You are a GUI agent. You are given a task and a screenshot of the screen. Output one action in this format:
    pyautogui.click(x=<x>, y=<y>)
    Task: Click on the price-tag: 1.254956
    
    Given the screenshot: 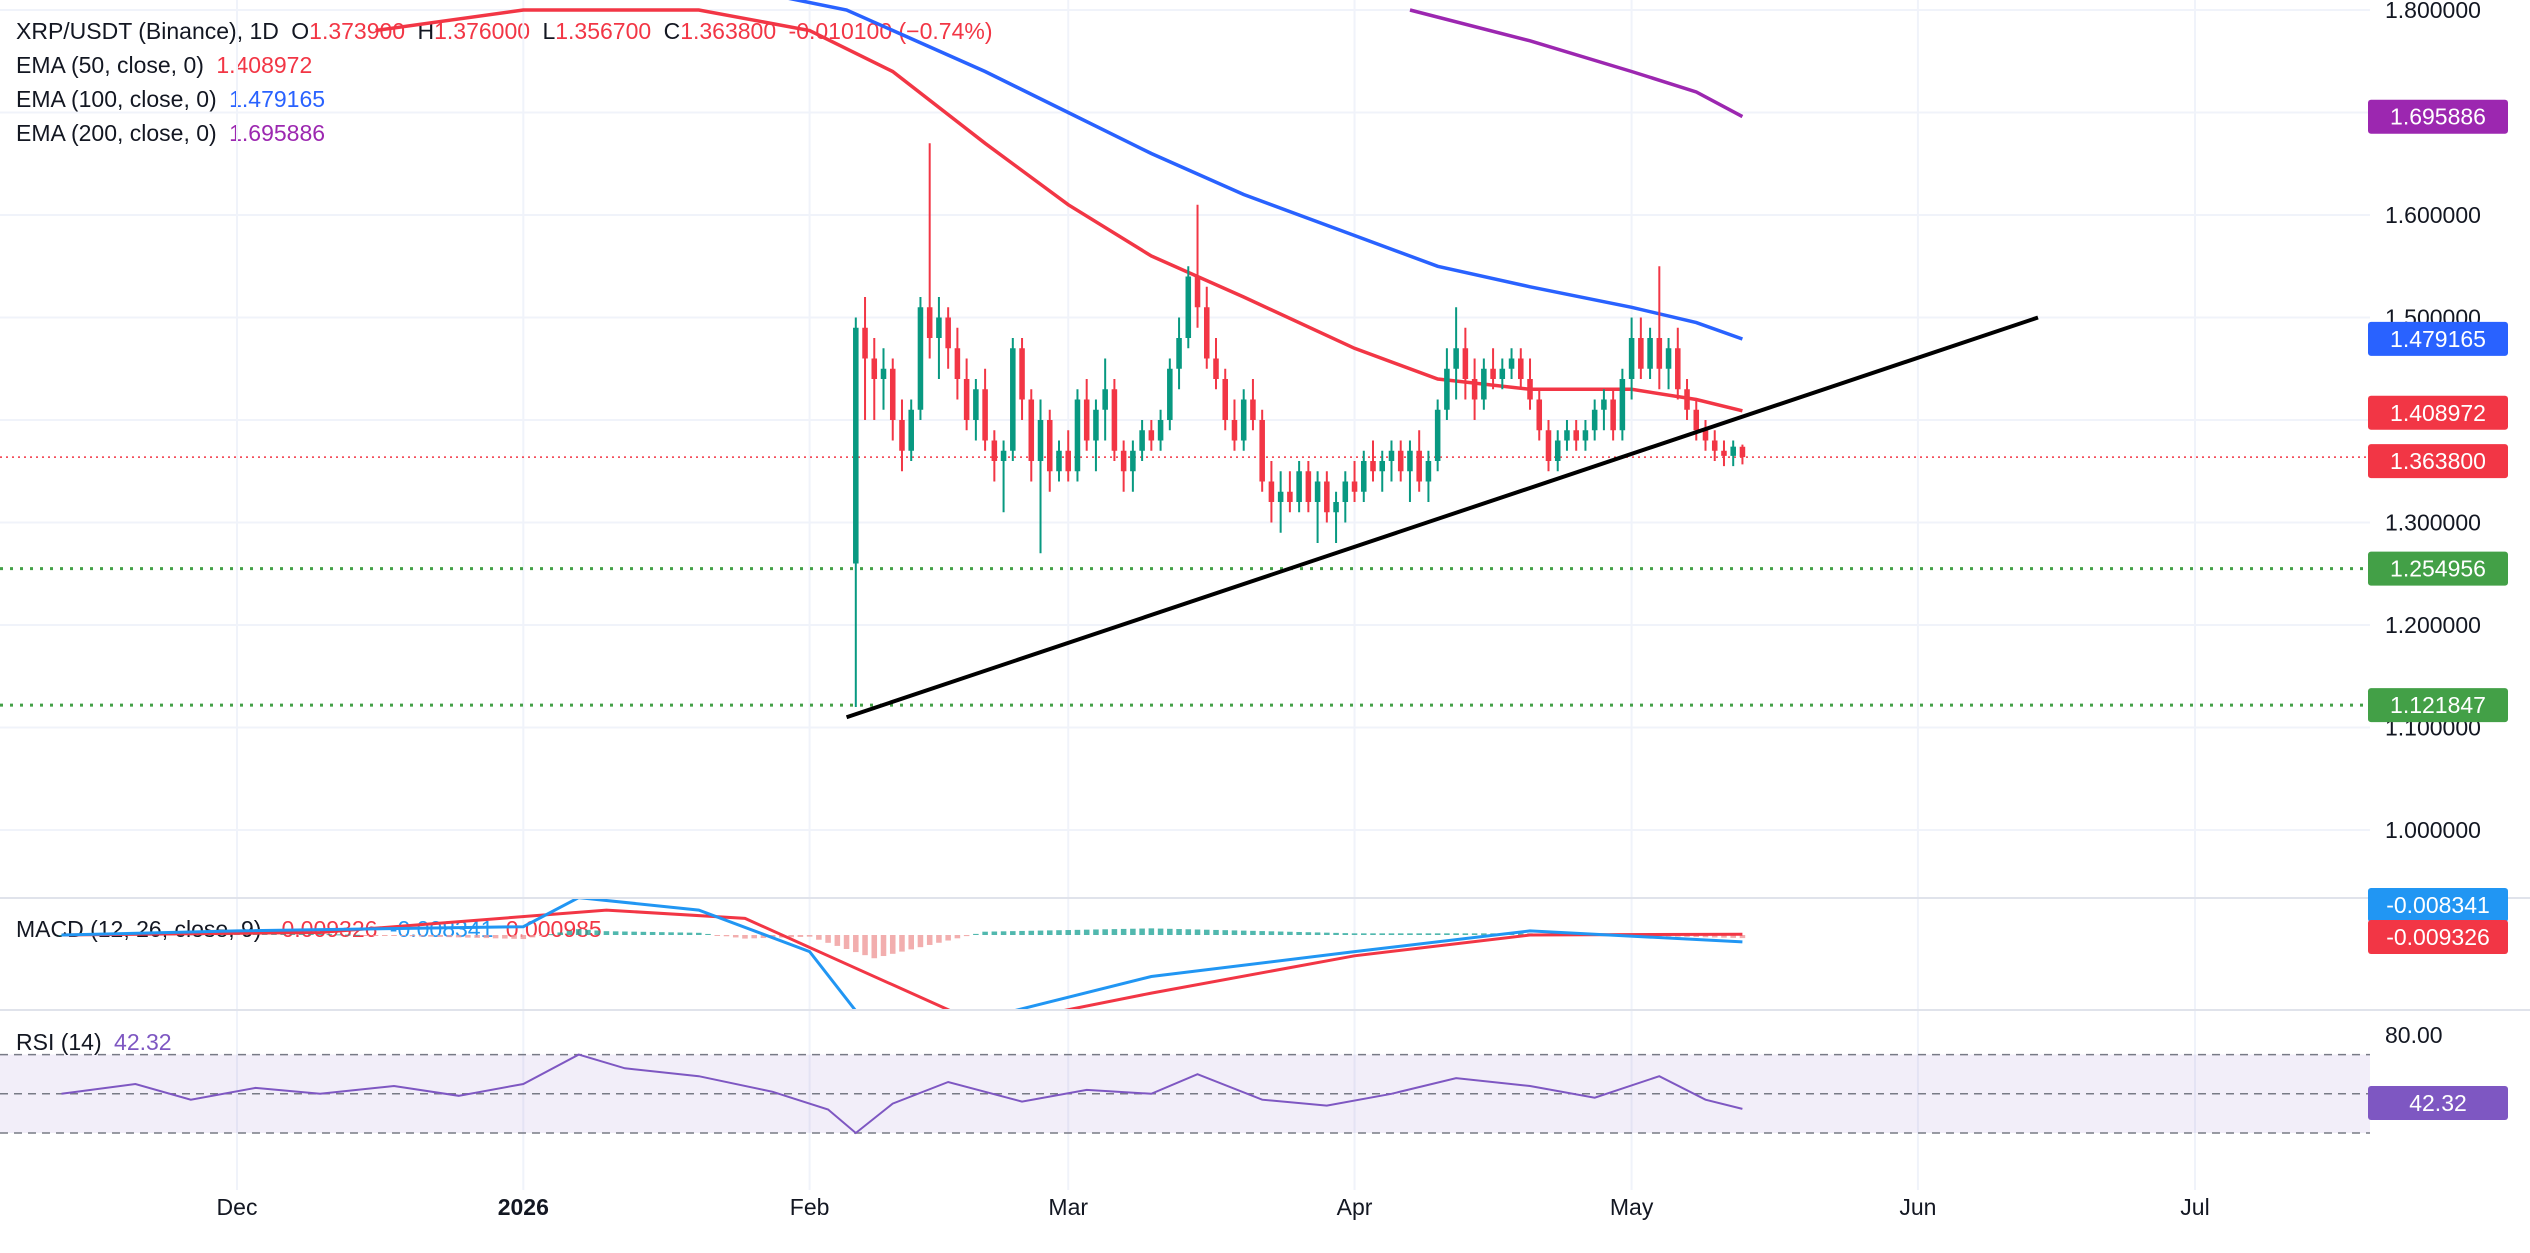 What is the action you would take?
    pyautogui.click(x=2438, y=568)
    